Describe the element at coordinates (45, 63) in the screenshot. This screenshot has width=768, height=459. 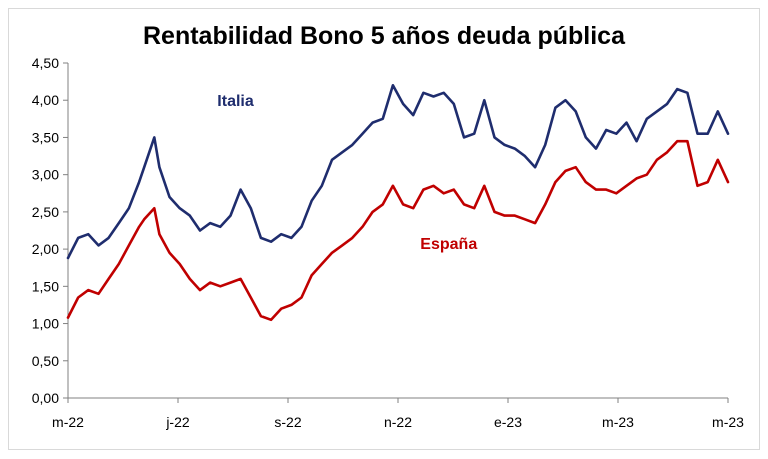
I see `y-tick-label: 4,50` at that location.